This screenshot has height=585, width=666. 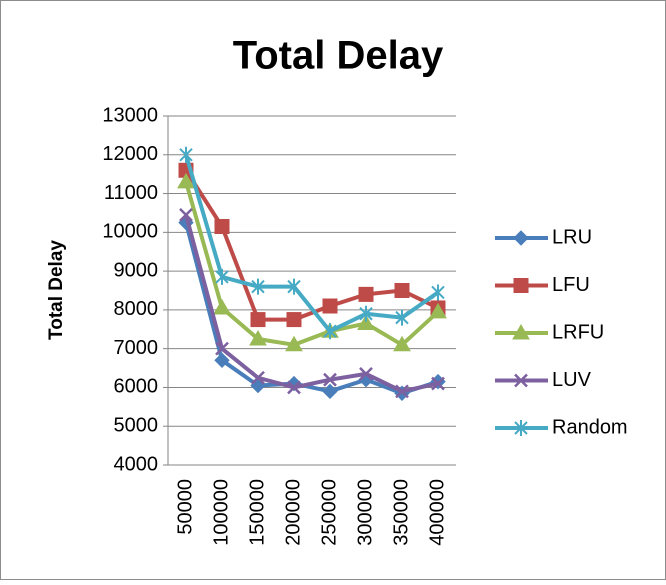 What do you see at coordinates (571, 285) in the screenshot?
I see `legend-label: LFU` at bounding box center [571, 285].